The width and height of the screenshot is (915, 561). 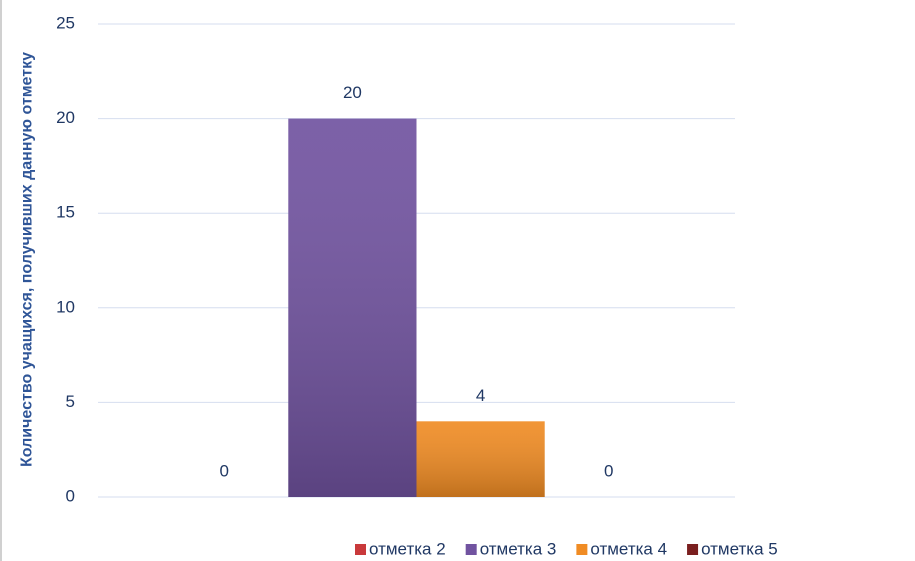 What do you see at coordinates (70, 495) in the screenshot?
I see `y-tick-label: 0` at bounding box center [70, 495].